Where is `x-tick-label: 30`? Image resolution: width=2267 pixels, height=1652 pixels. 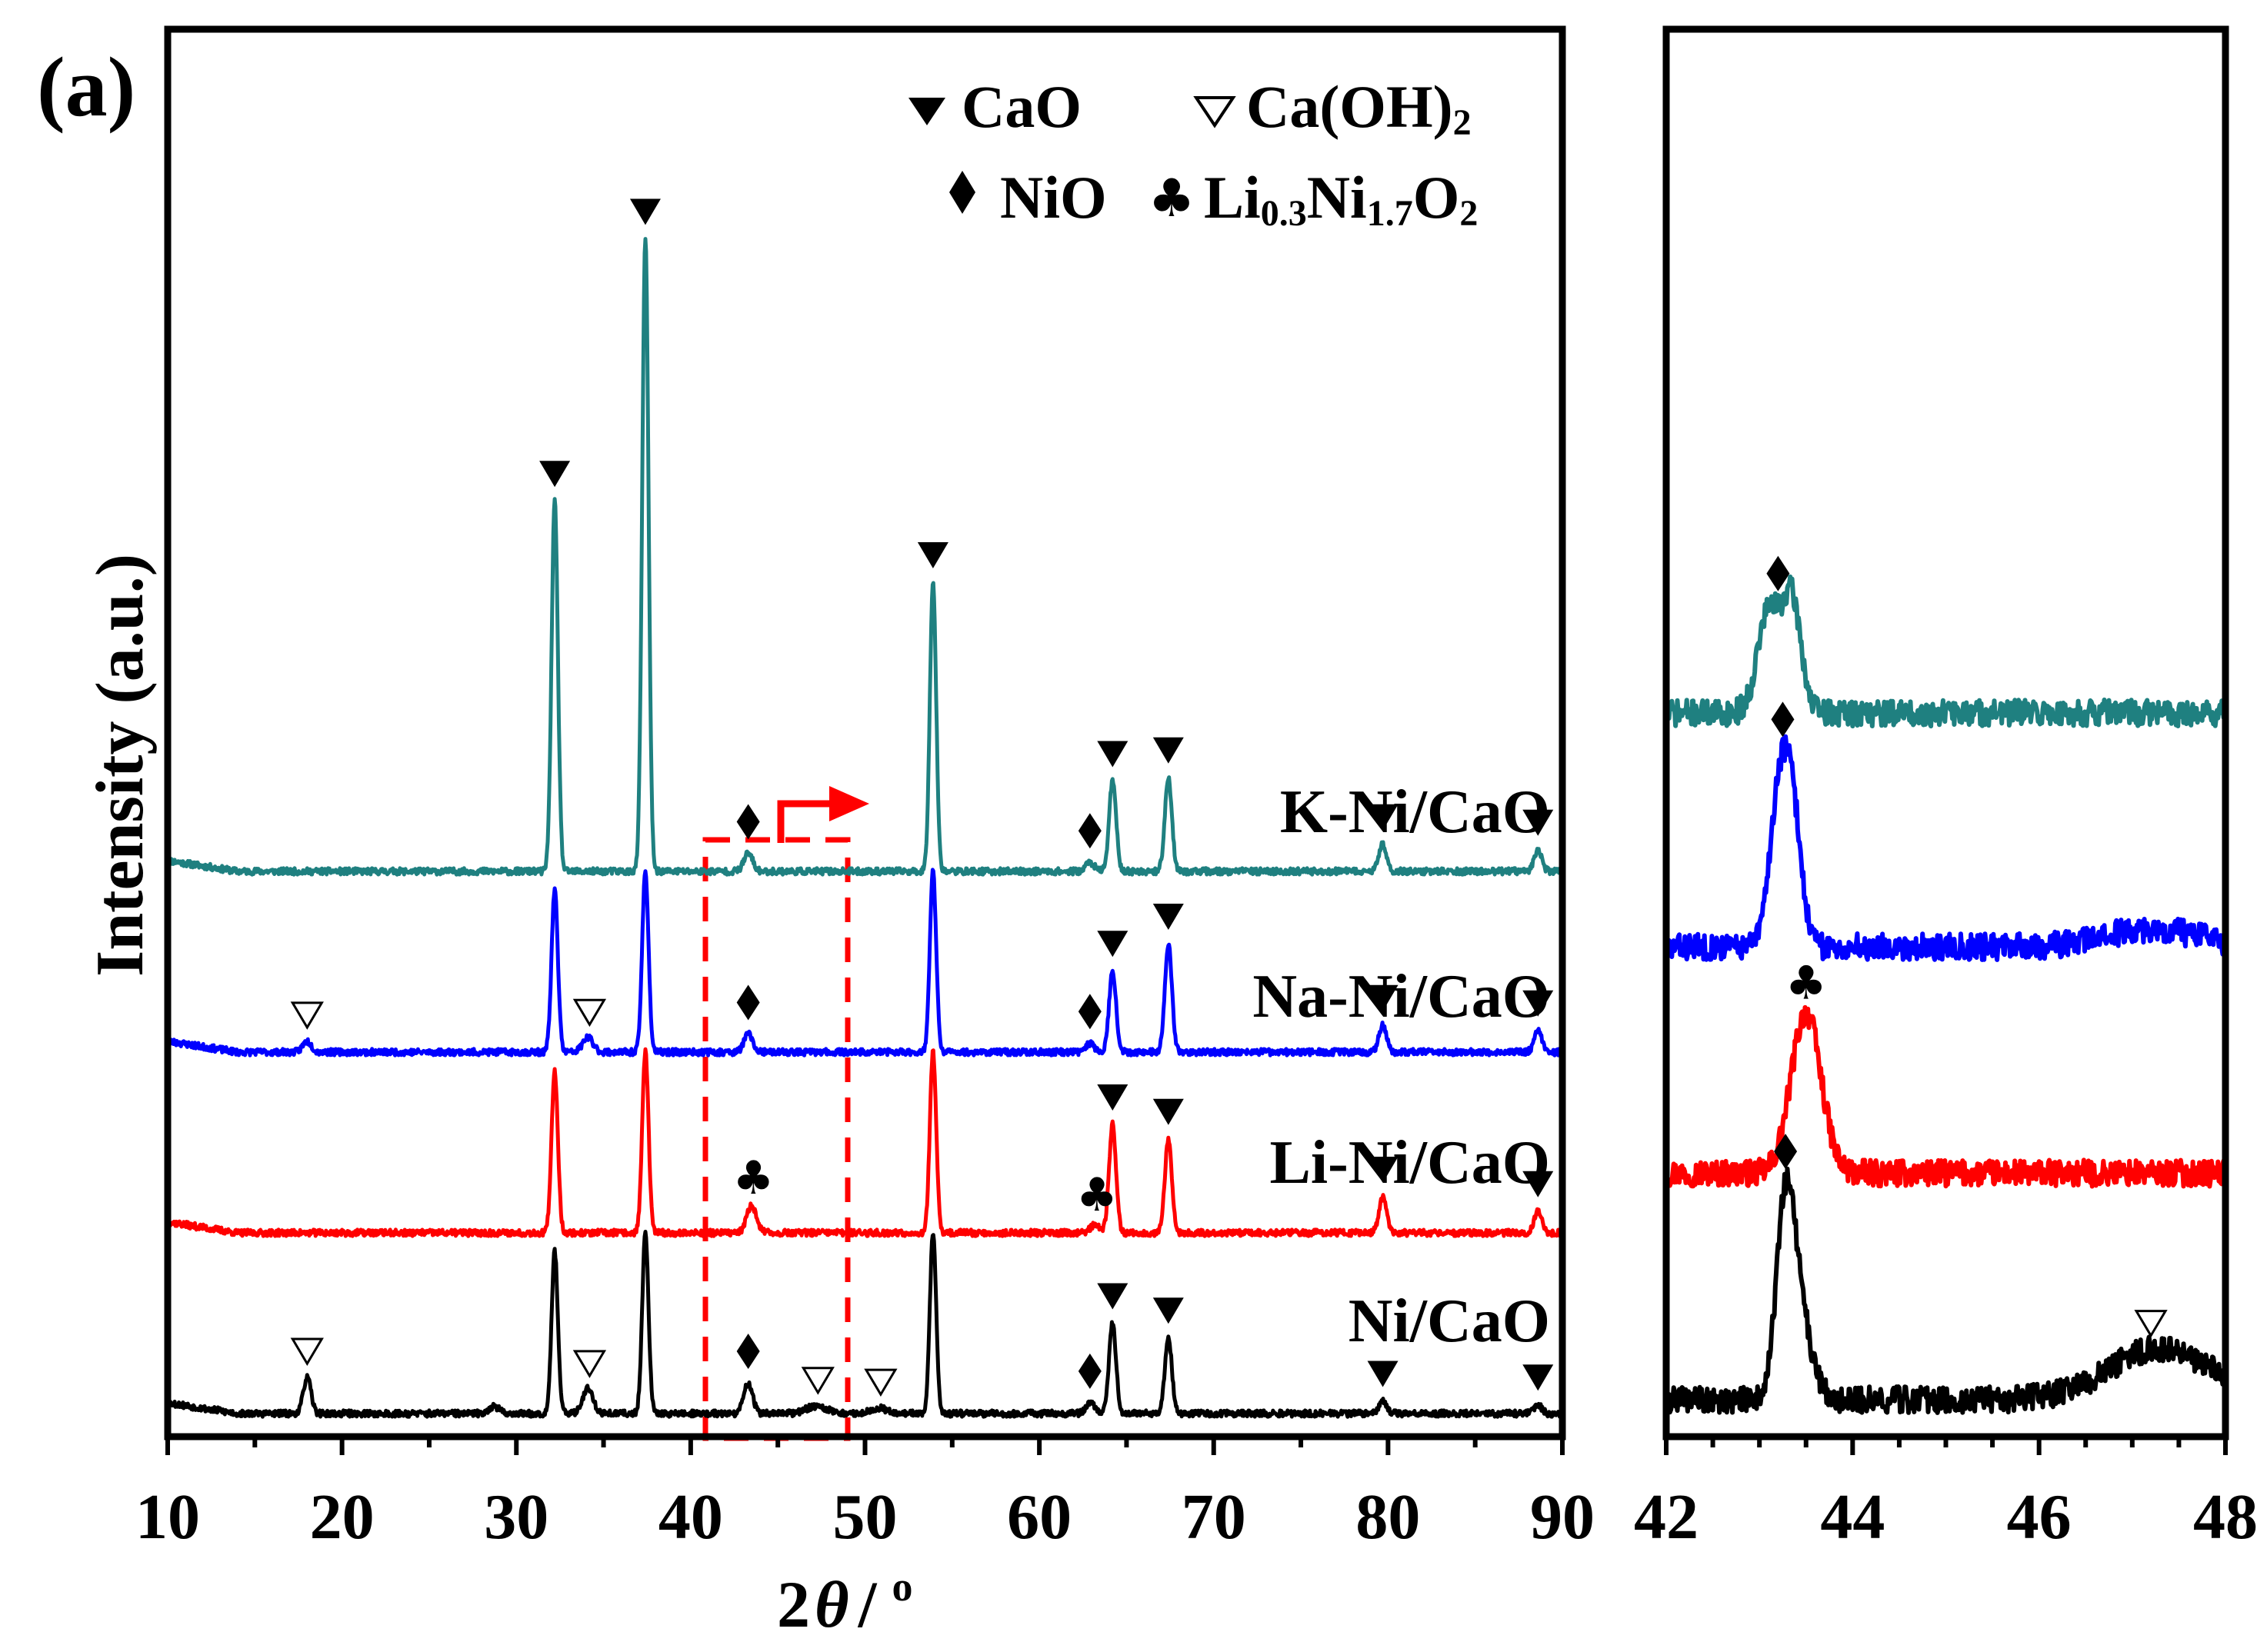
x-tick-label: 30 is located at coordinates (516, 1517).